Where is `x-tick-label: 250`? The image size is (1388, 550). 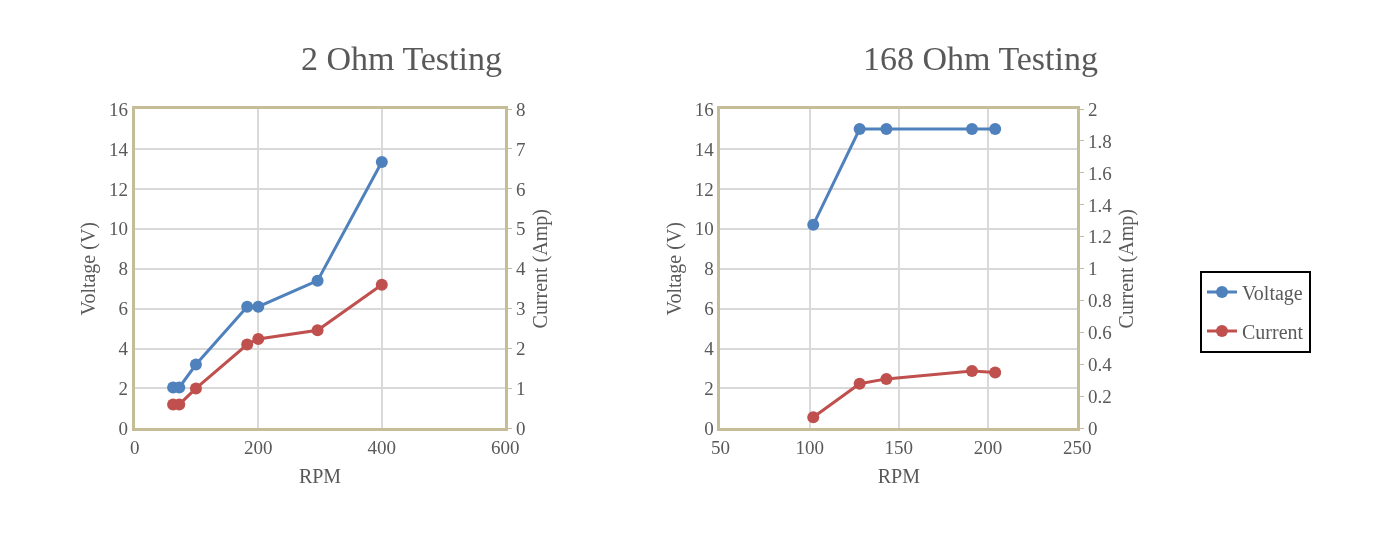
x-tick-label: 250 is located at coordinates (1077, 448).